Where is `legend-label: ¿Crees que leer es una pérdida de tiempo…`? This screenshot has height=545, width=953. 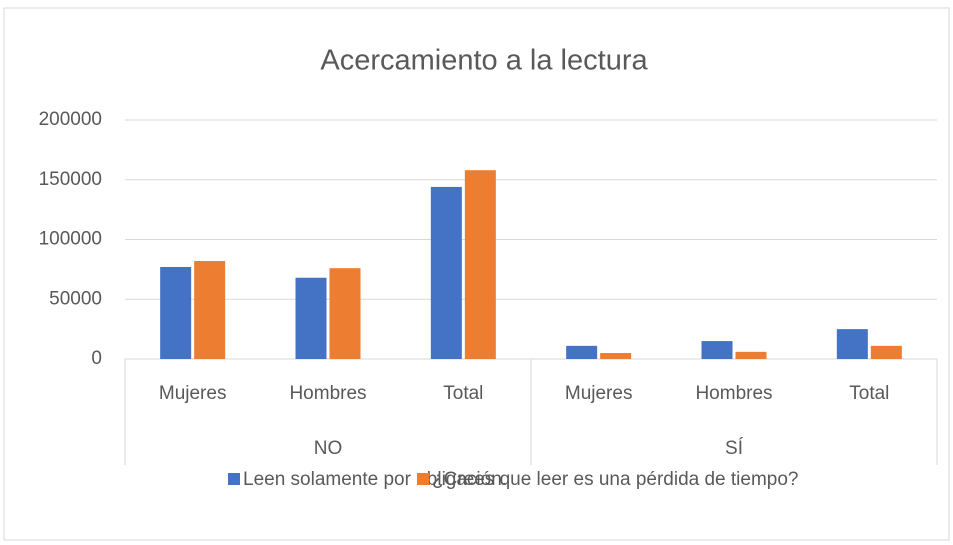
legend-label: ¿Crees que leer es una pérdida de tiempo… is located at coordinates (615, 479).